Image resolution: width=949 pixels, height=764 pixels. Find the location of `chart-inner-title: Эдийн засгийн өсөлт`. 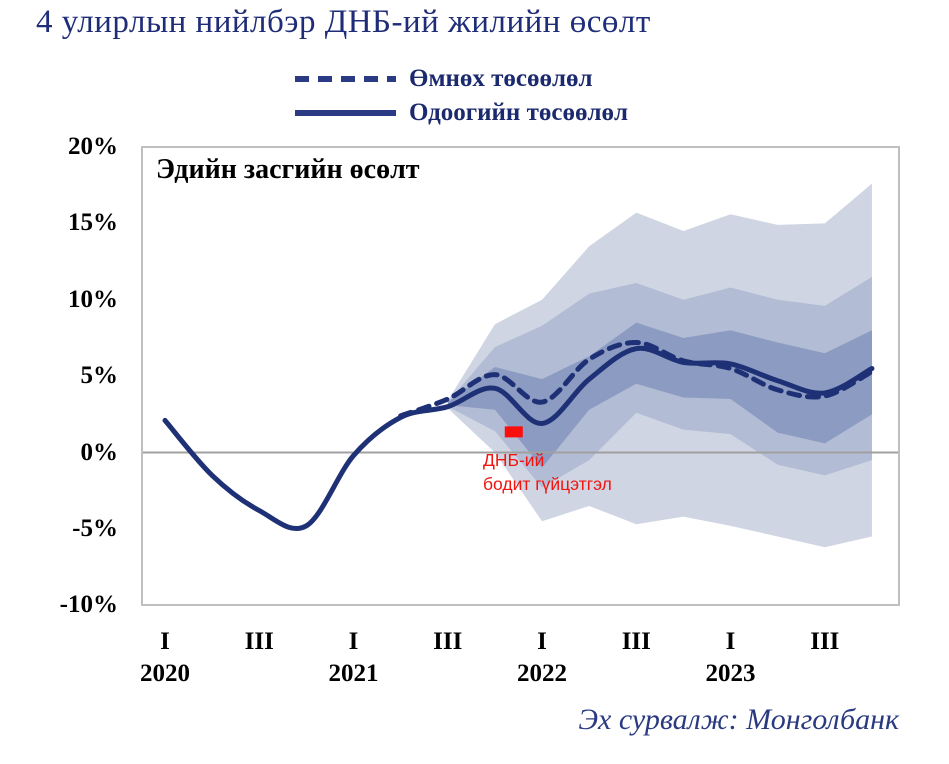

chart-inner-title: Эдийн засгийн өсөлт is located at coordinates (288, 169).